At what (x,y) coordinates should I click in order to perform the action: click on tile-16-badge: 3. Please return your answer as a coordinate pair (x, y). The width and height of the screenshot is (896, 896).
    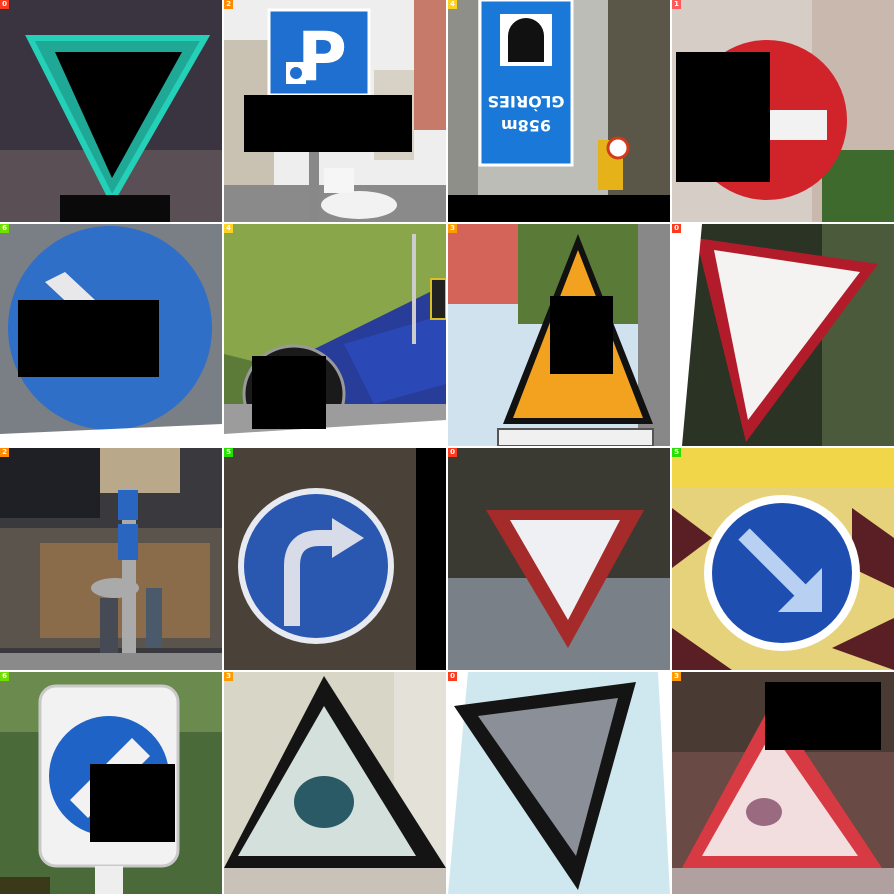
    Looking at the image, I should click on (676, 676).